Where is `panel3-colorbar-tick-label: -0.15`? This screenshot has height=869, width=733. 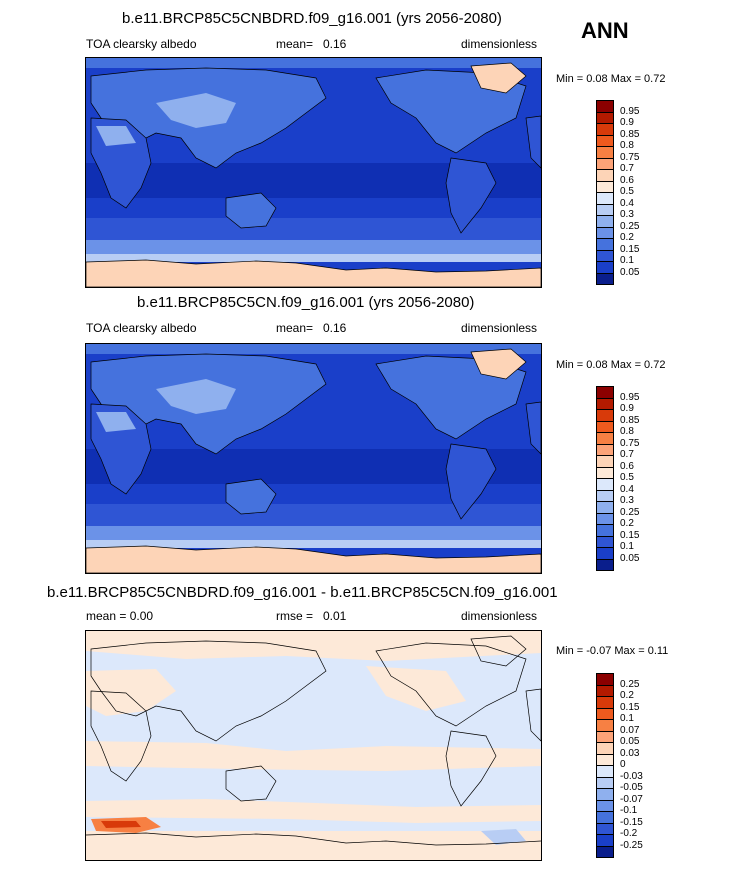 panel3-colorbar-tick-label: -0.15 is located at coordinates (631, 822).